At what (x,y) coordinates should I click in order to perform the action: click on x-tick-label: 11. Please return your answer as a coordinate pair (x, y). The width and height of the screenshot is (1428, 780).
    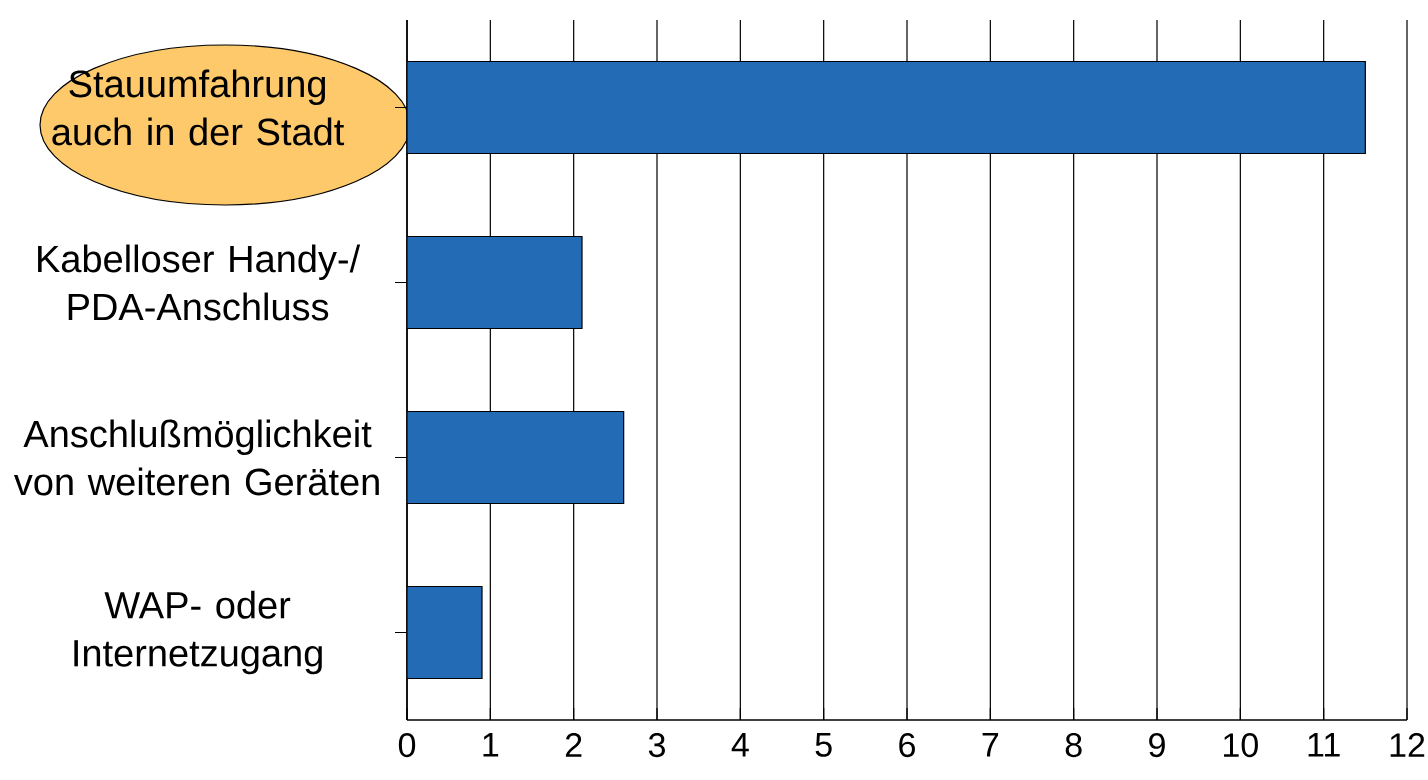
    Looking at the image, I should click on (1324, 745).